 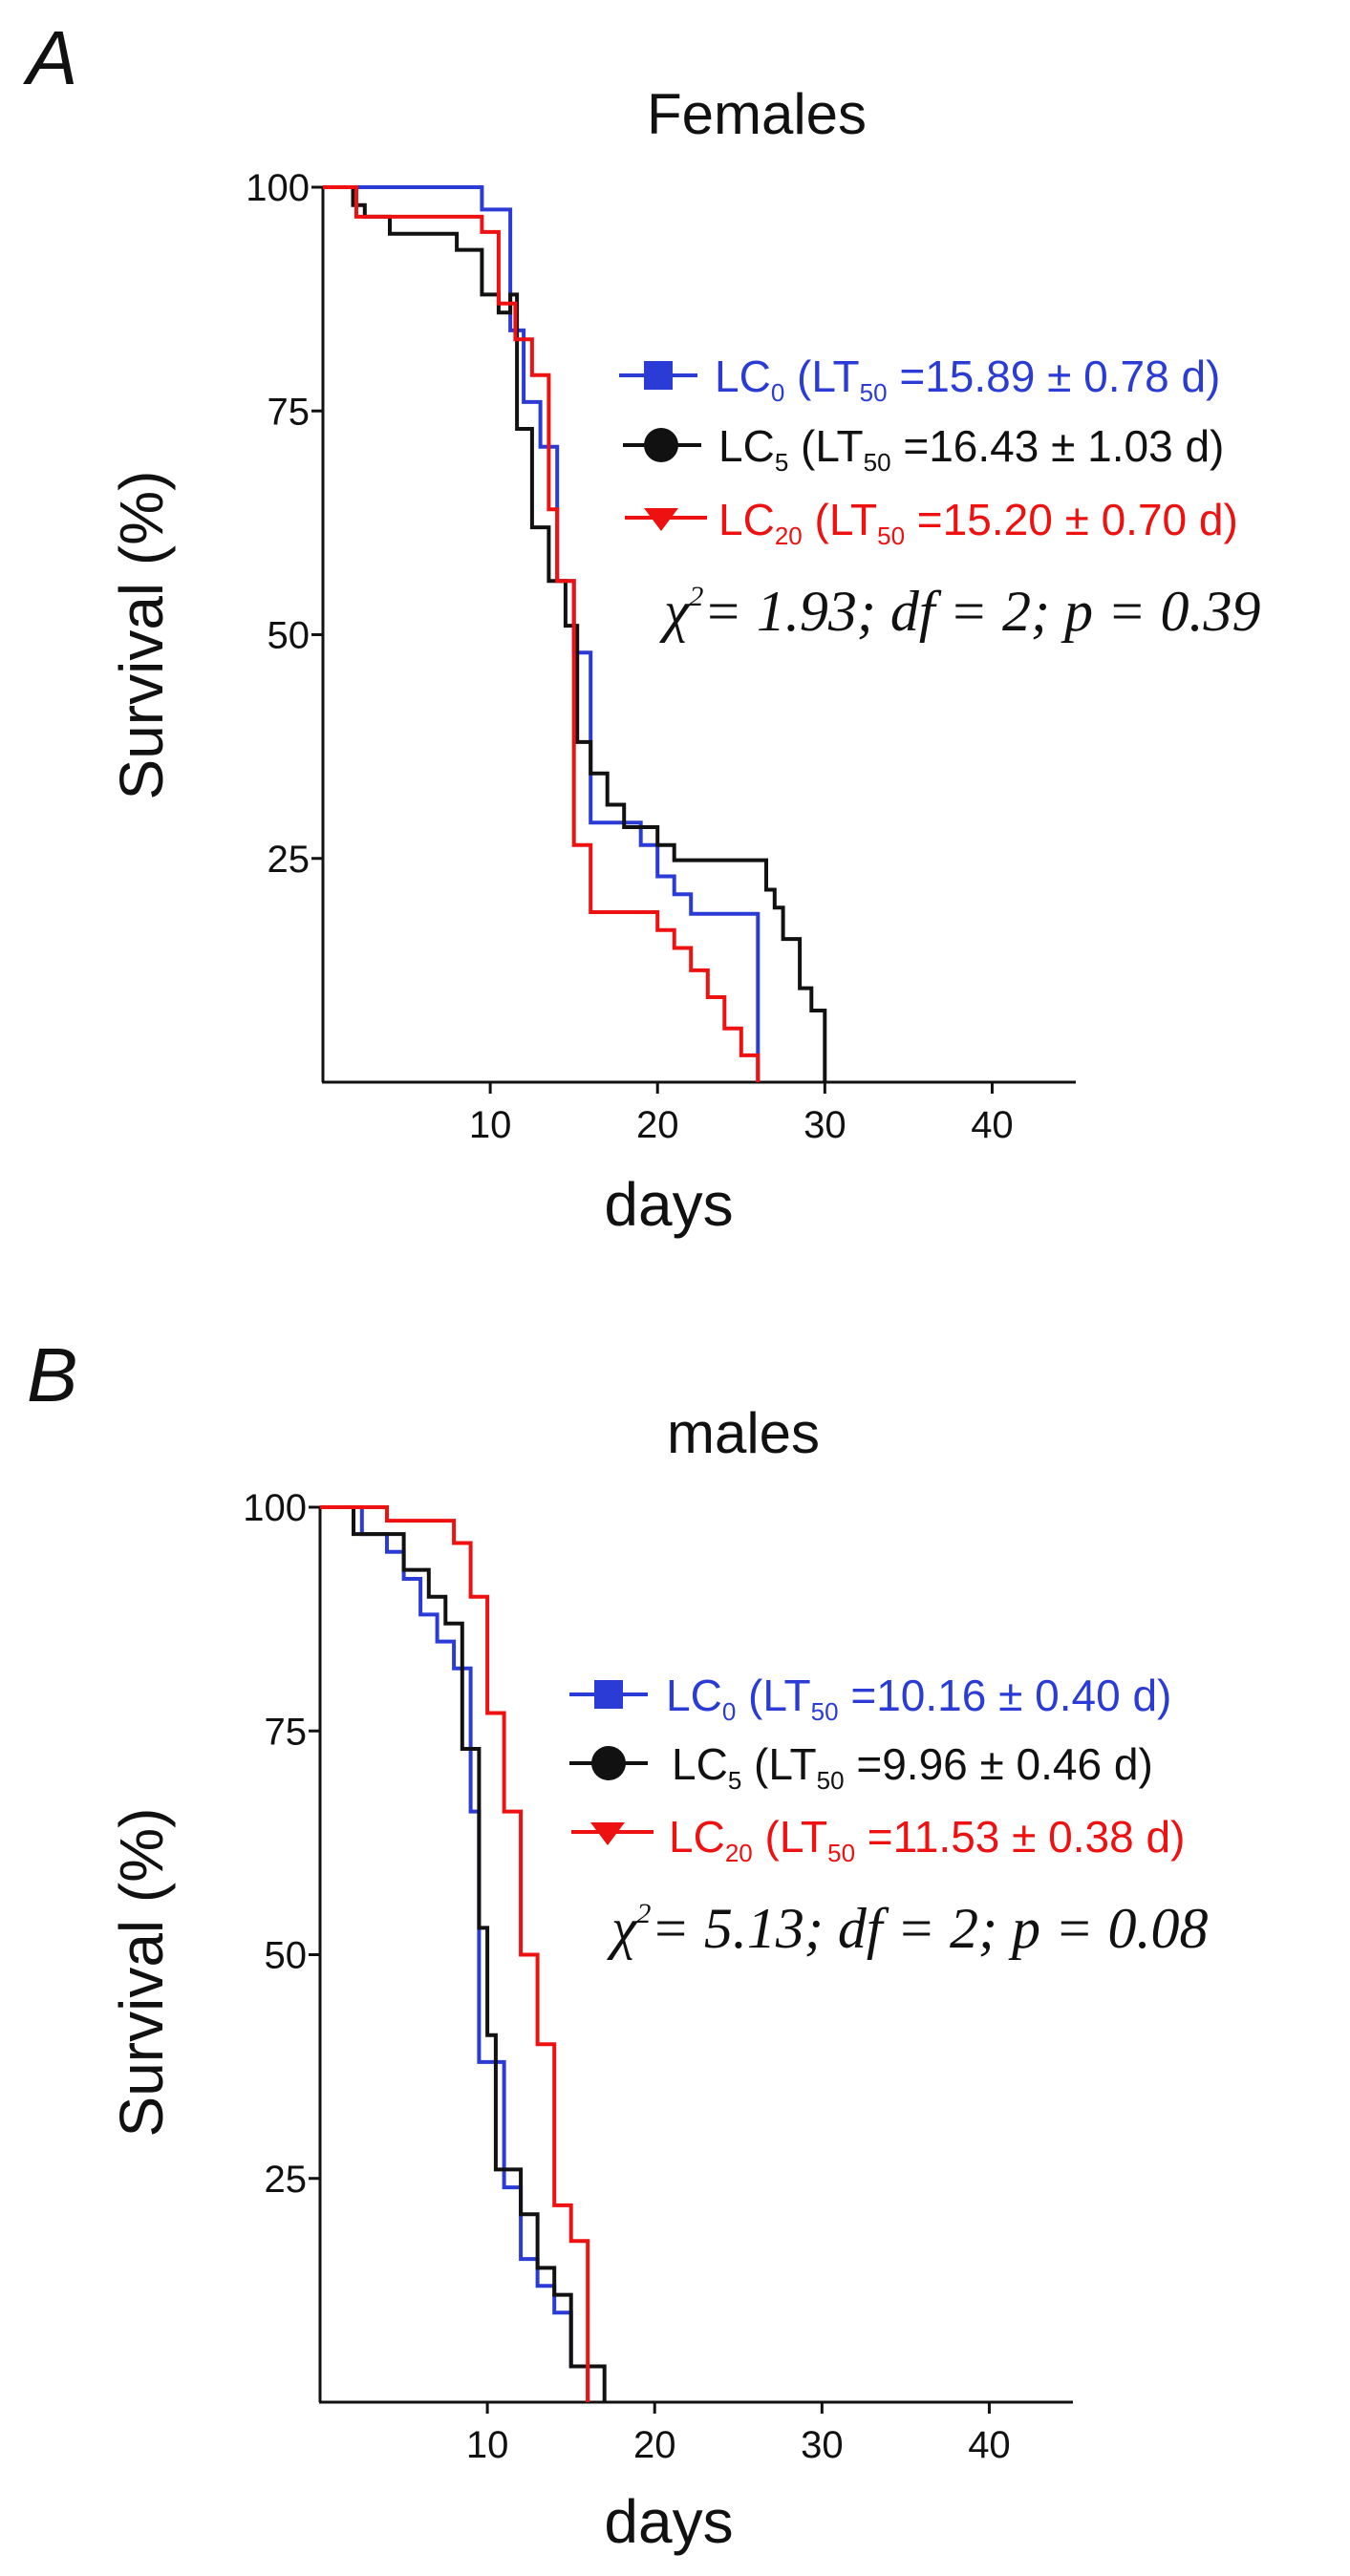 What do you see at coordinates (967, 379) in the screenshot?
I see `legend-label: LC0 (LT50 =15.89 ± 0.78 d)` at bounding box center [967, 379].